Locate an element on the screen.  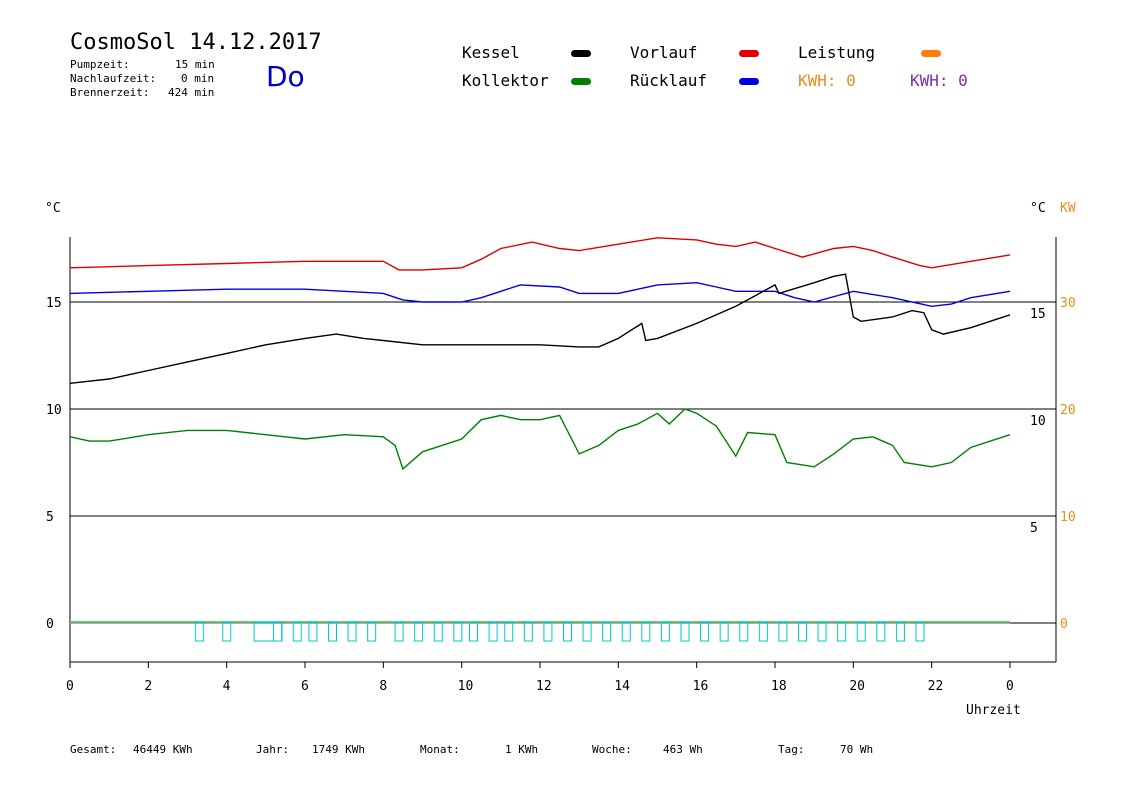
page-title: CosmoSol 14.12.2017 is located at coordinates (196, 42).